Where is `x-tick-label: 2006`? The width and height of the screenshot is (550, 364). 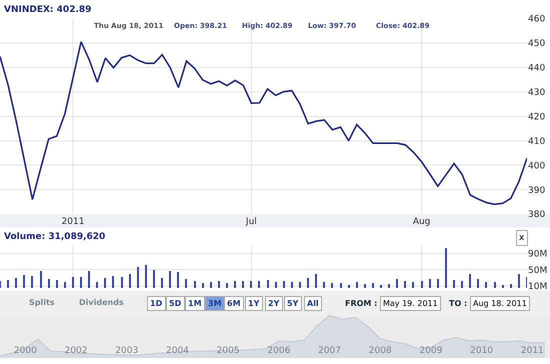 x-tick-label: 2006 is located at coordinates (279, 351).